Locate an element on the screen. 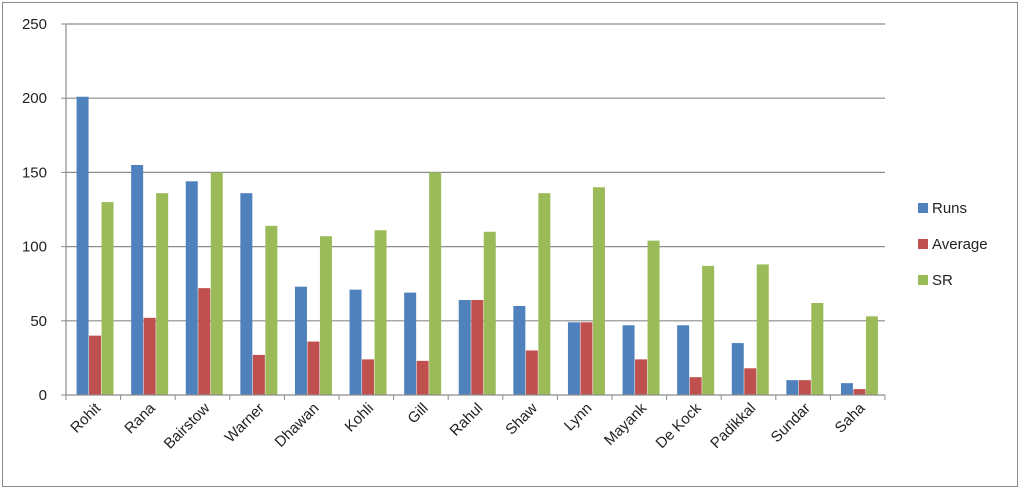 The width and height of the screenshot is (1024, 493). bar-average-lynn is located at coordinates (586, 358).